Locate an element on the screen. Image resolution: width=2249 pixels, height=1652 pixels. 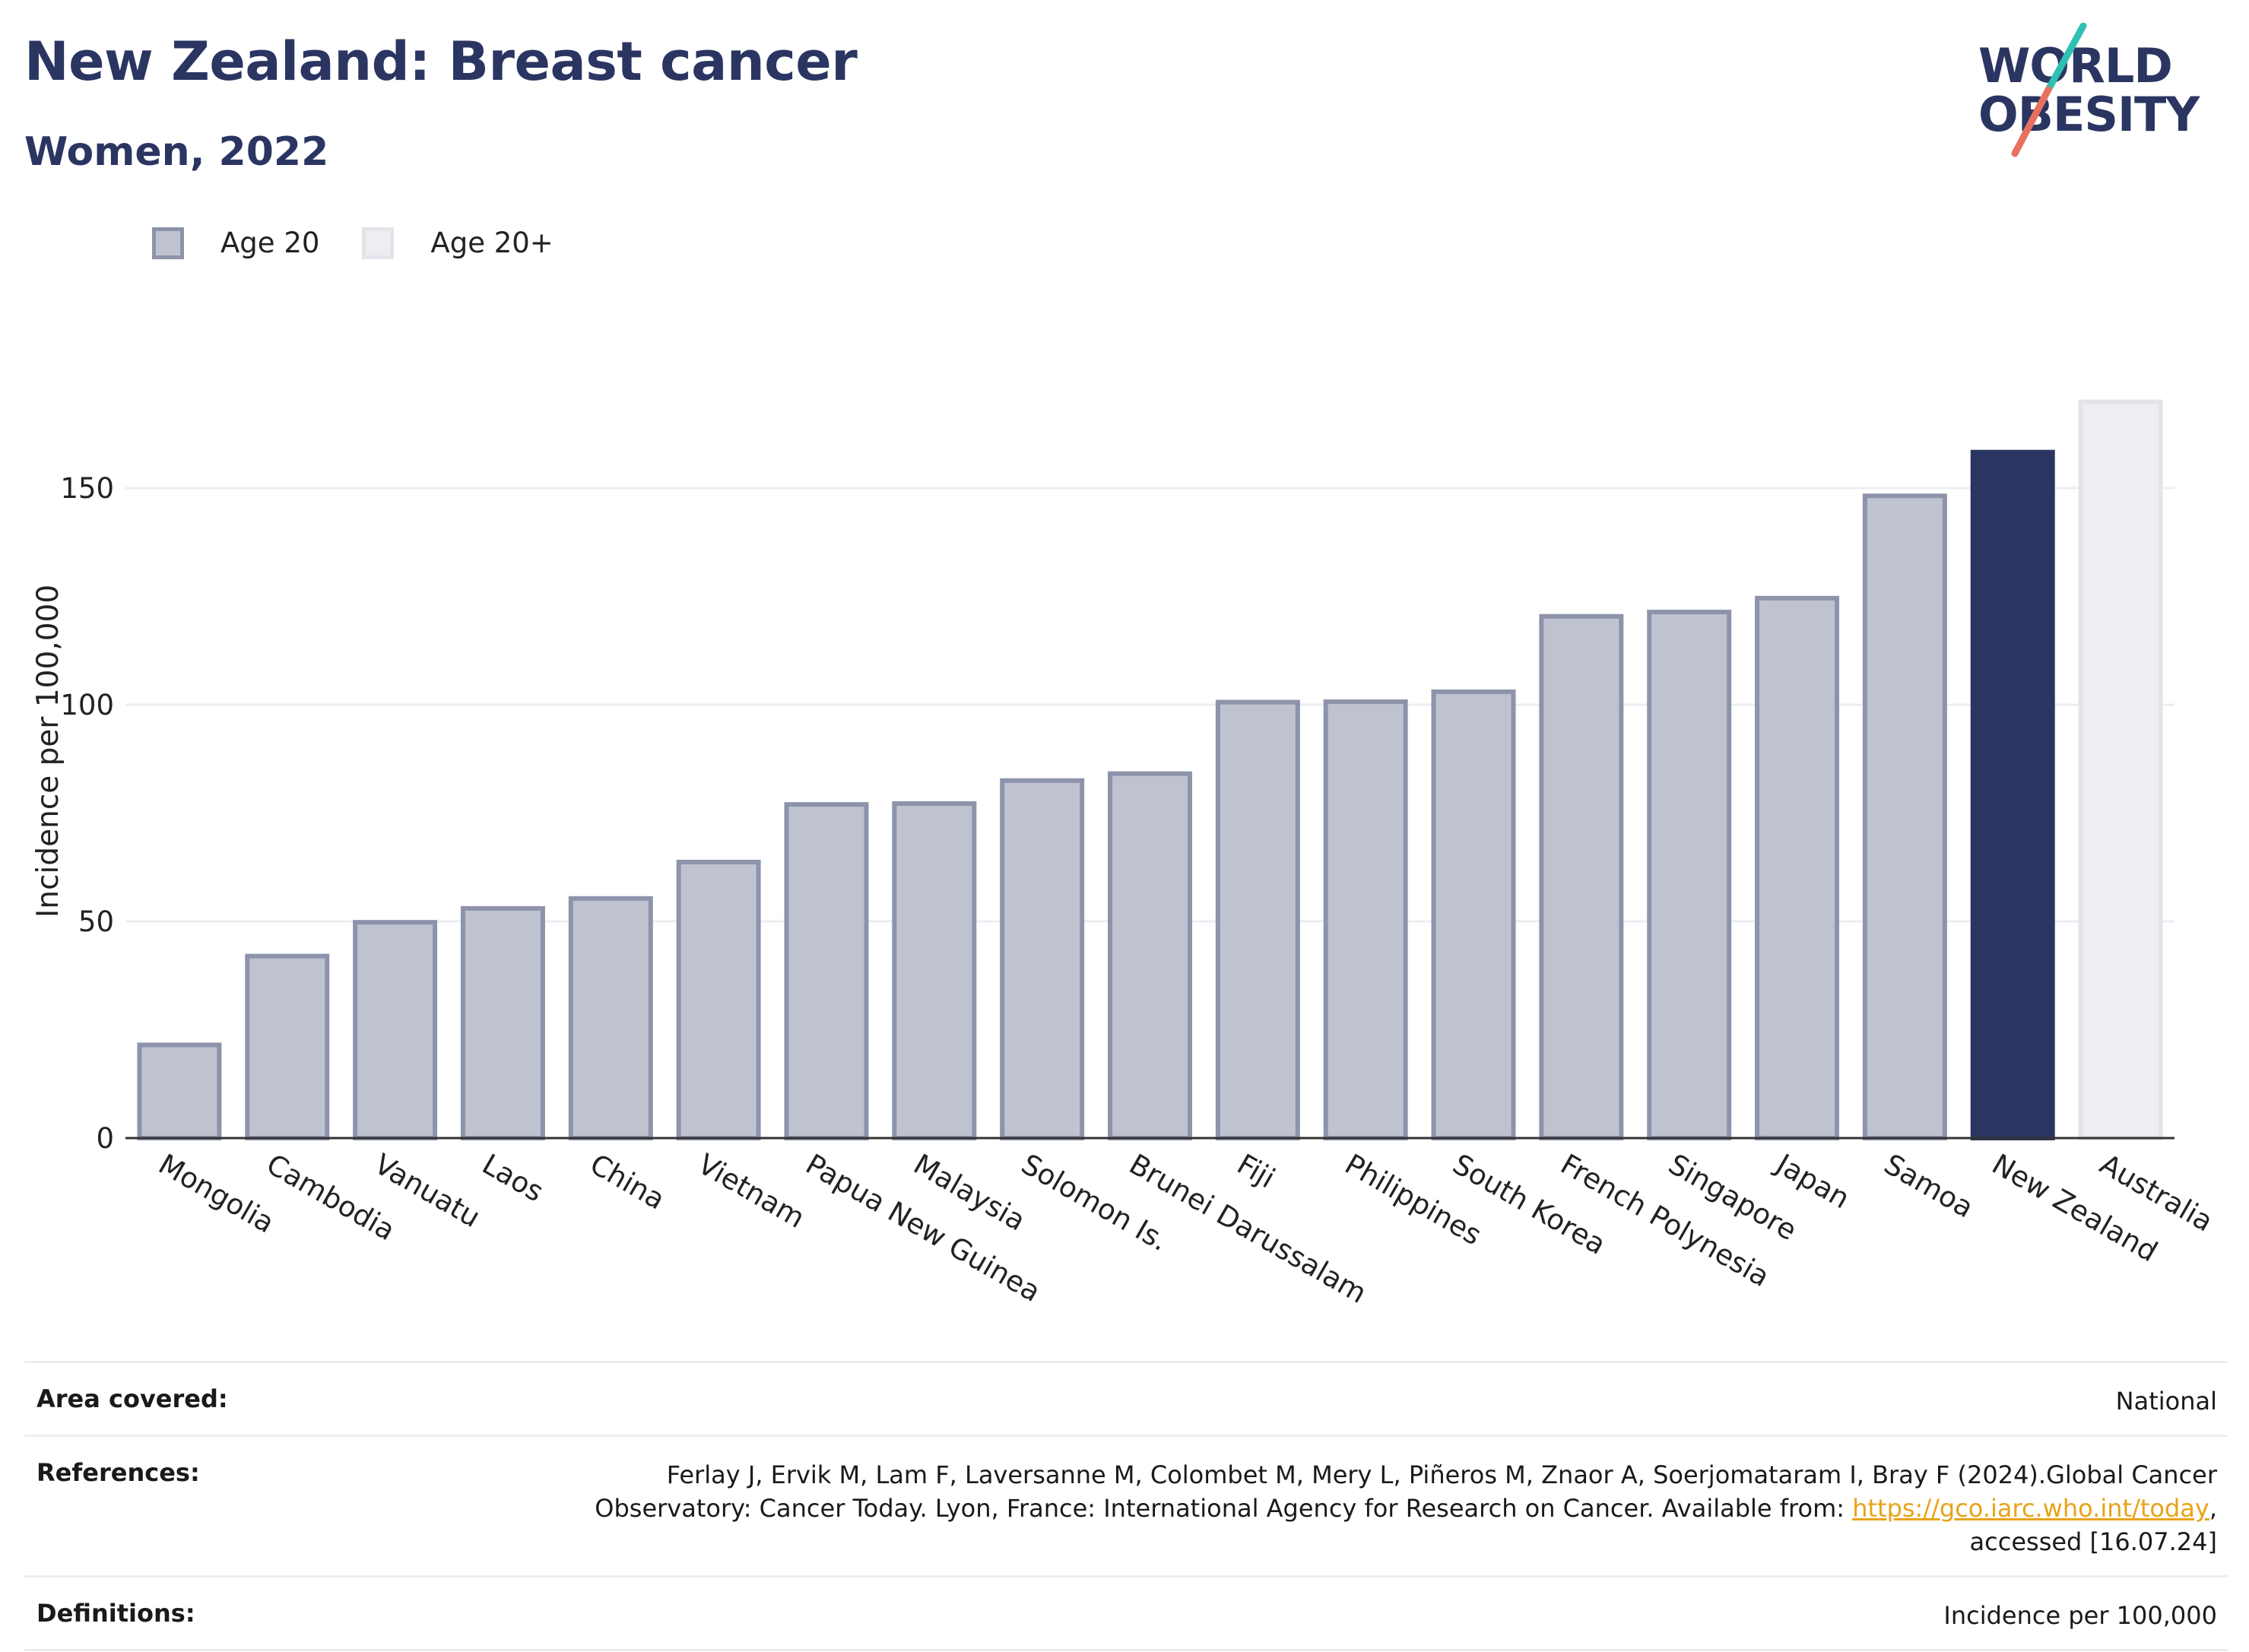
legend-label-age-20: Age 20 is located at coordinates (270, 243).